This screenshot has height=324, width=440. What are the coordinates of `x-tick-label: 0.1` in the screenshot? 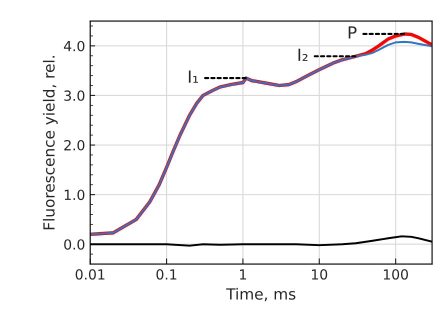 It's located at (166, 274).